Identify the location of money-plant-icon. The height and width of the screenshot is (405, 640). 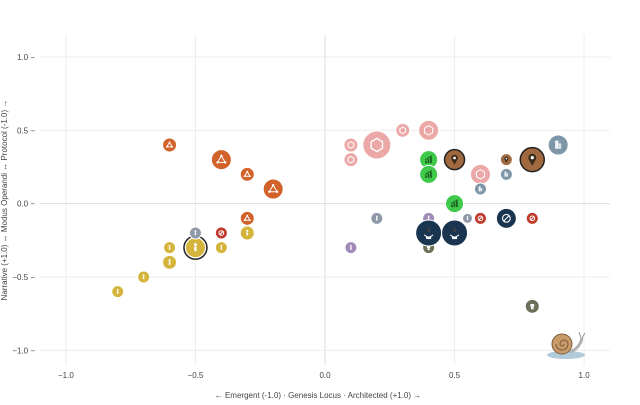
(455, 233).